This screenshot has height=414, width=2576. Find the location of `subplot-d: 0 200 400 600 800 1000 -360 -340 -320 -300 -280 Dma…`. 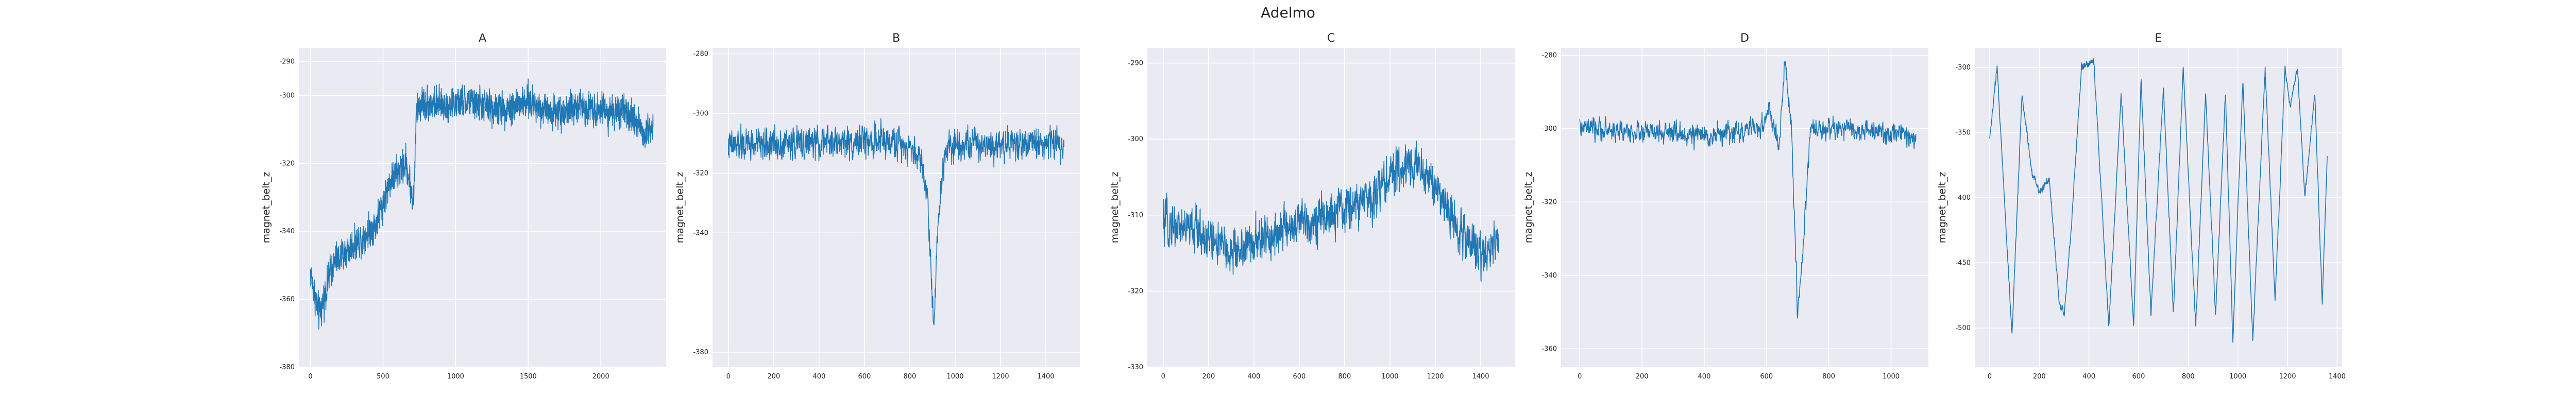

subplot-d: 0 200 400 600 800 1000 -360 -340 -320 -300 -280 Dma… is located at coordinates (1726, 207).